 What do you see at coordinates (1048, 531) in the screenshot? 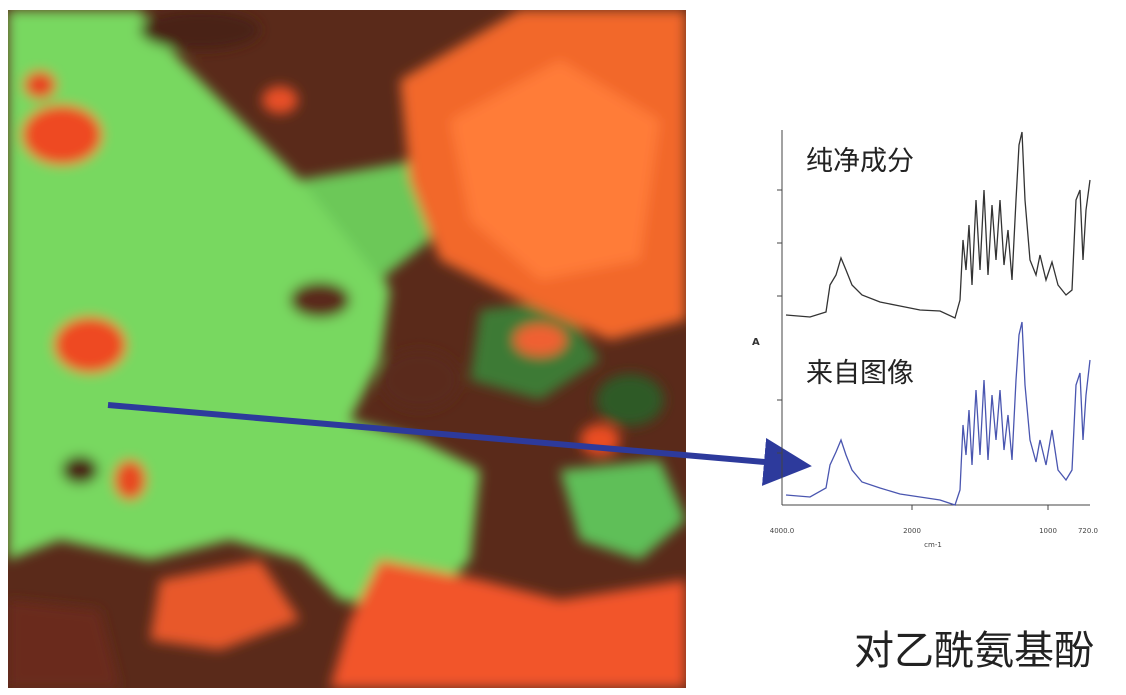
I see `x-tick-label: 1000` at bounding box center [1048, 531].